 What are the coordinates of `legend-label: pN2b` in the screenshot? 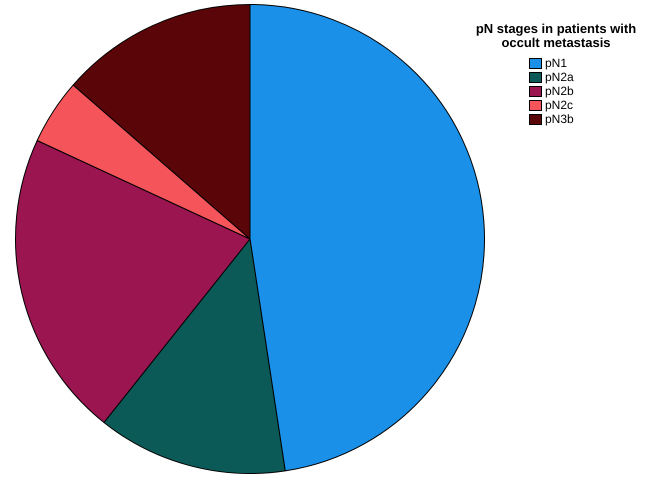 It's located at (559, 91).